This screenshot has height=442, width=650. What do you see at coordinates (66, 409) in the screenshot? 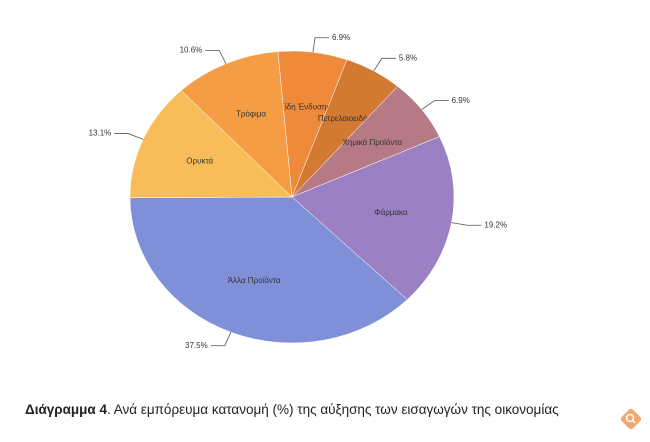
I see `caption-label: Διάγραμμα 4` at bounding box center [66, 409].